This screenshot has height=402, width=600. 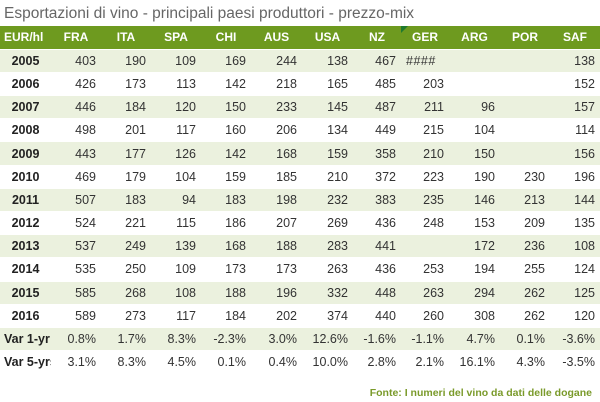 What do you see at coordinates (126, 223) in the screenshot?
I see `data-cell: 221` at bounding box center [126, 223].